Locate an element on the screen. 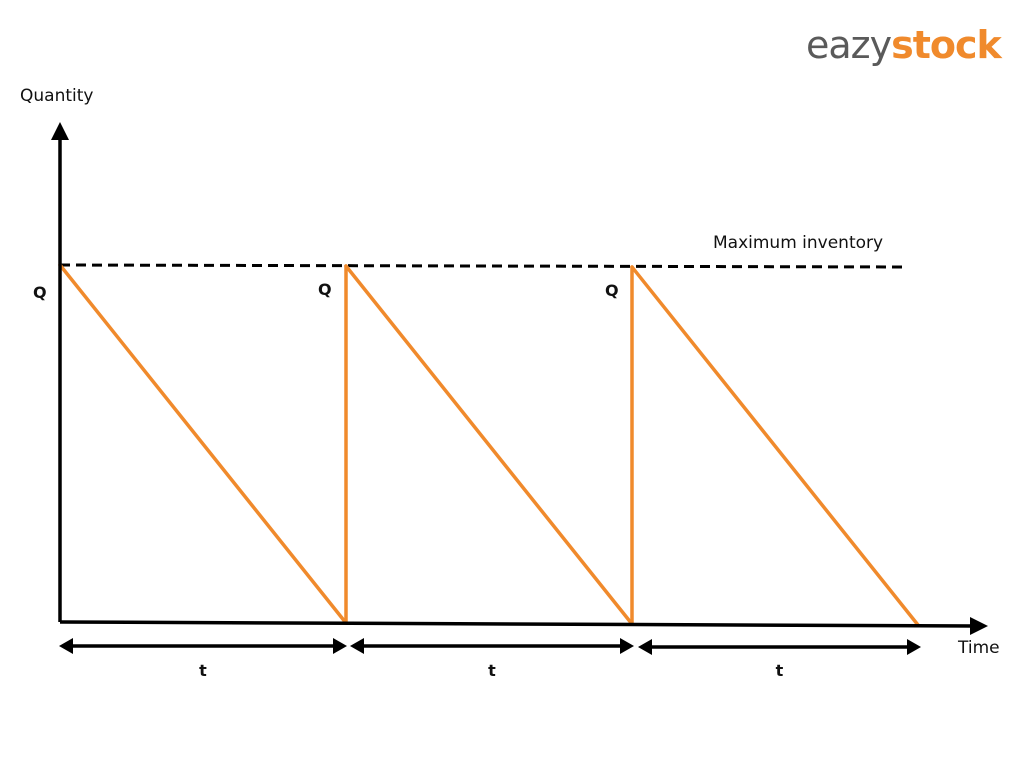 The height and width of the screenshot is (768, 1024). x-axis-line is located at coordinates (517, 624).